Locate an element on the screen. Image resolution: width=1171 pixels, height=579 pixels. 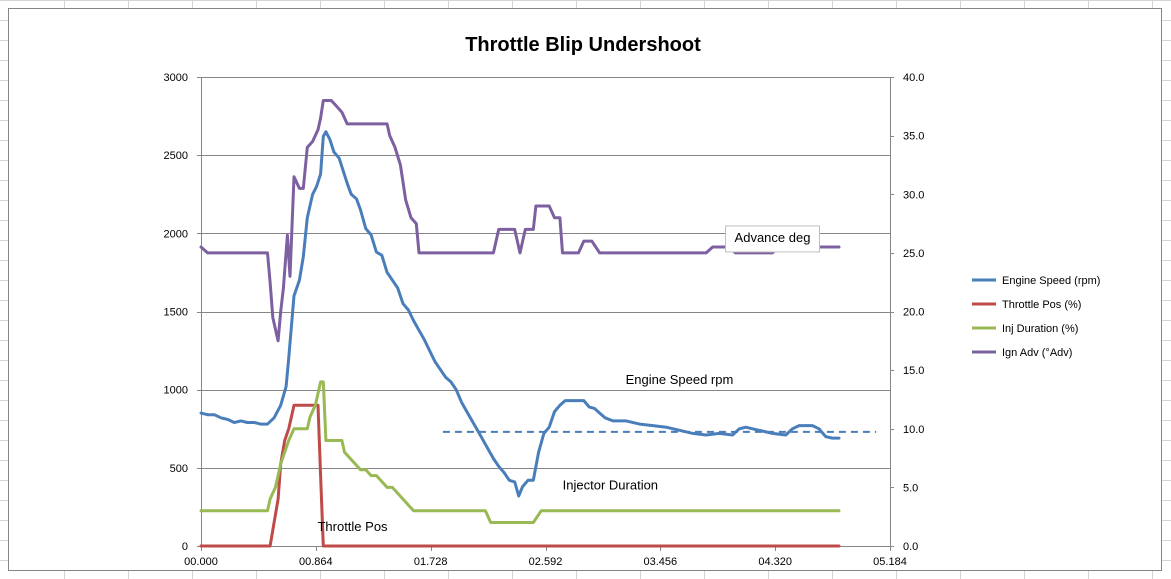
y-right-tick-label: 30.0 is located at coordinates (913, 195).